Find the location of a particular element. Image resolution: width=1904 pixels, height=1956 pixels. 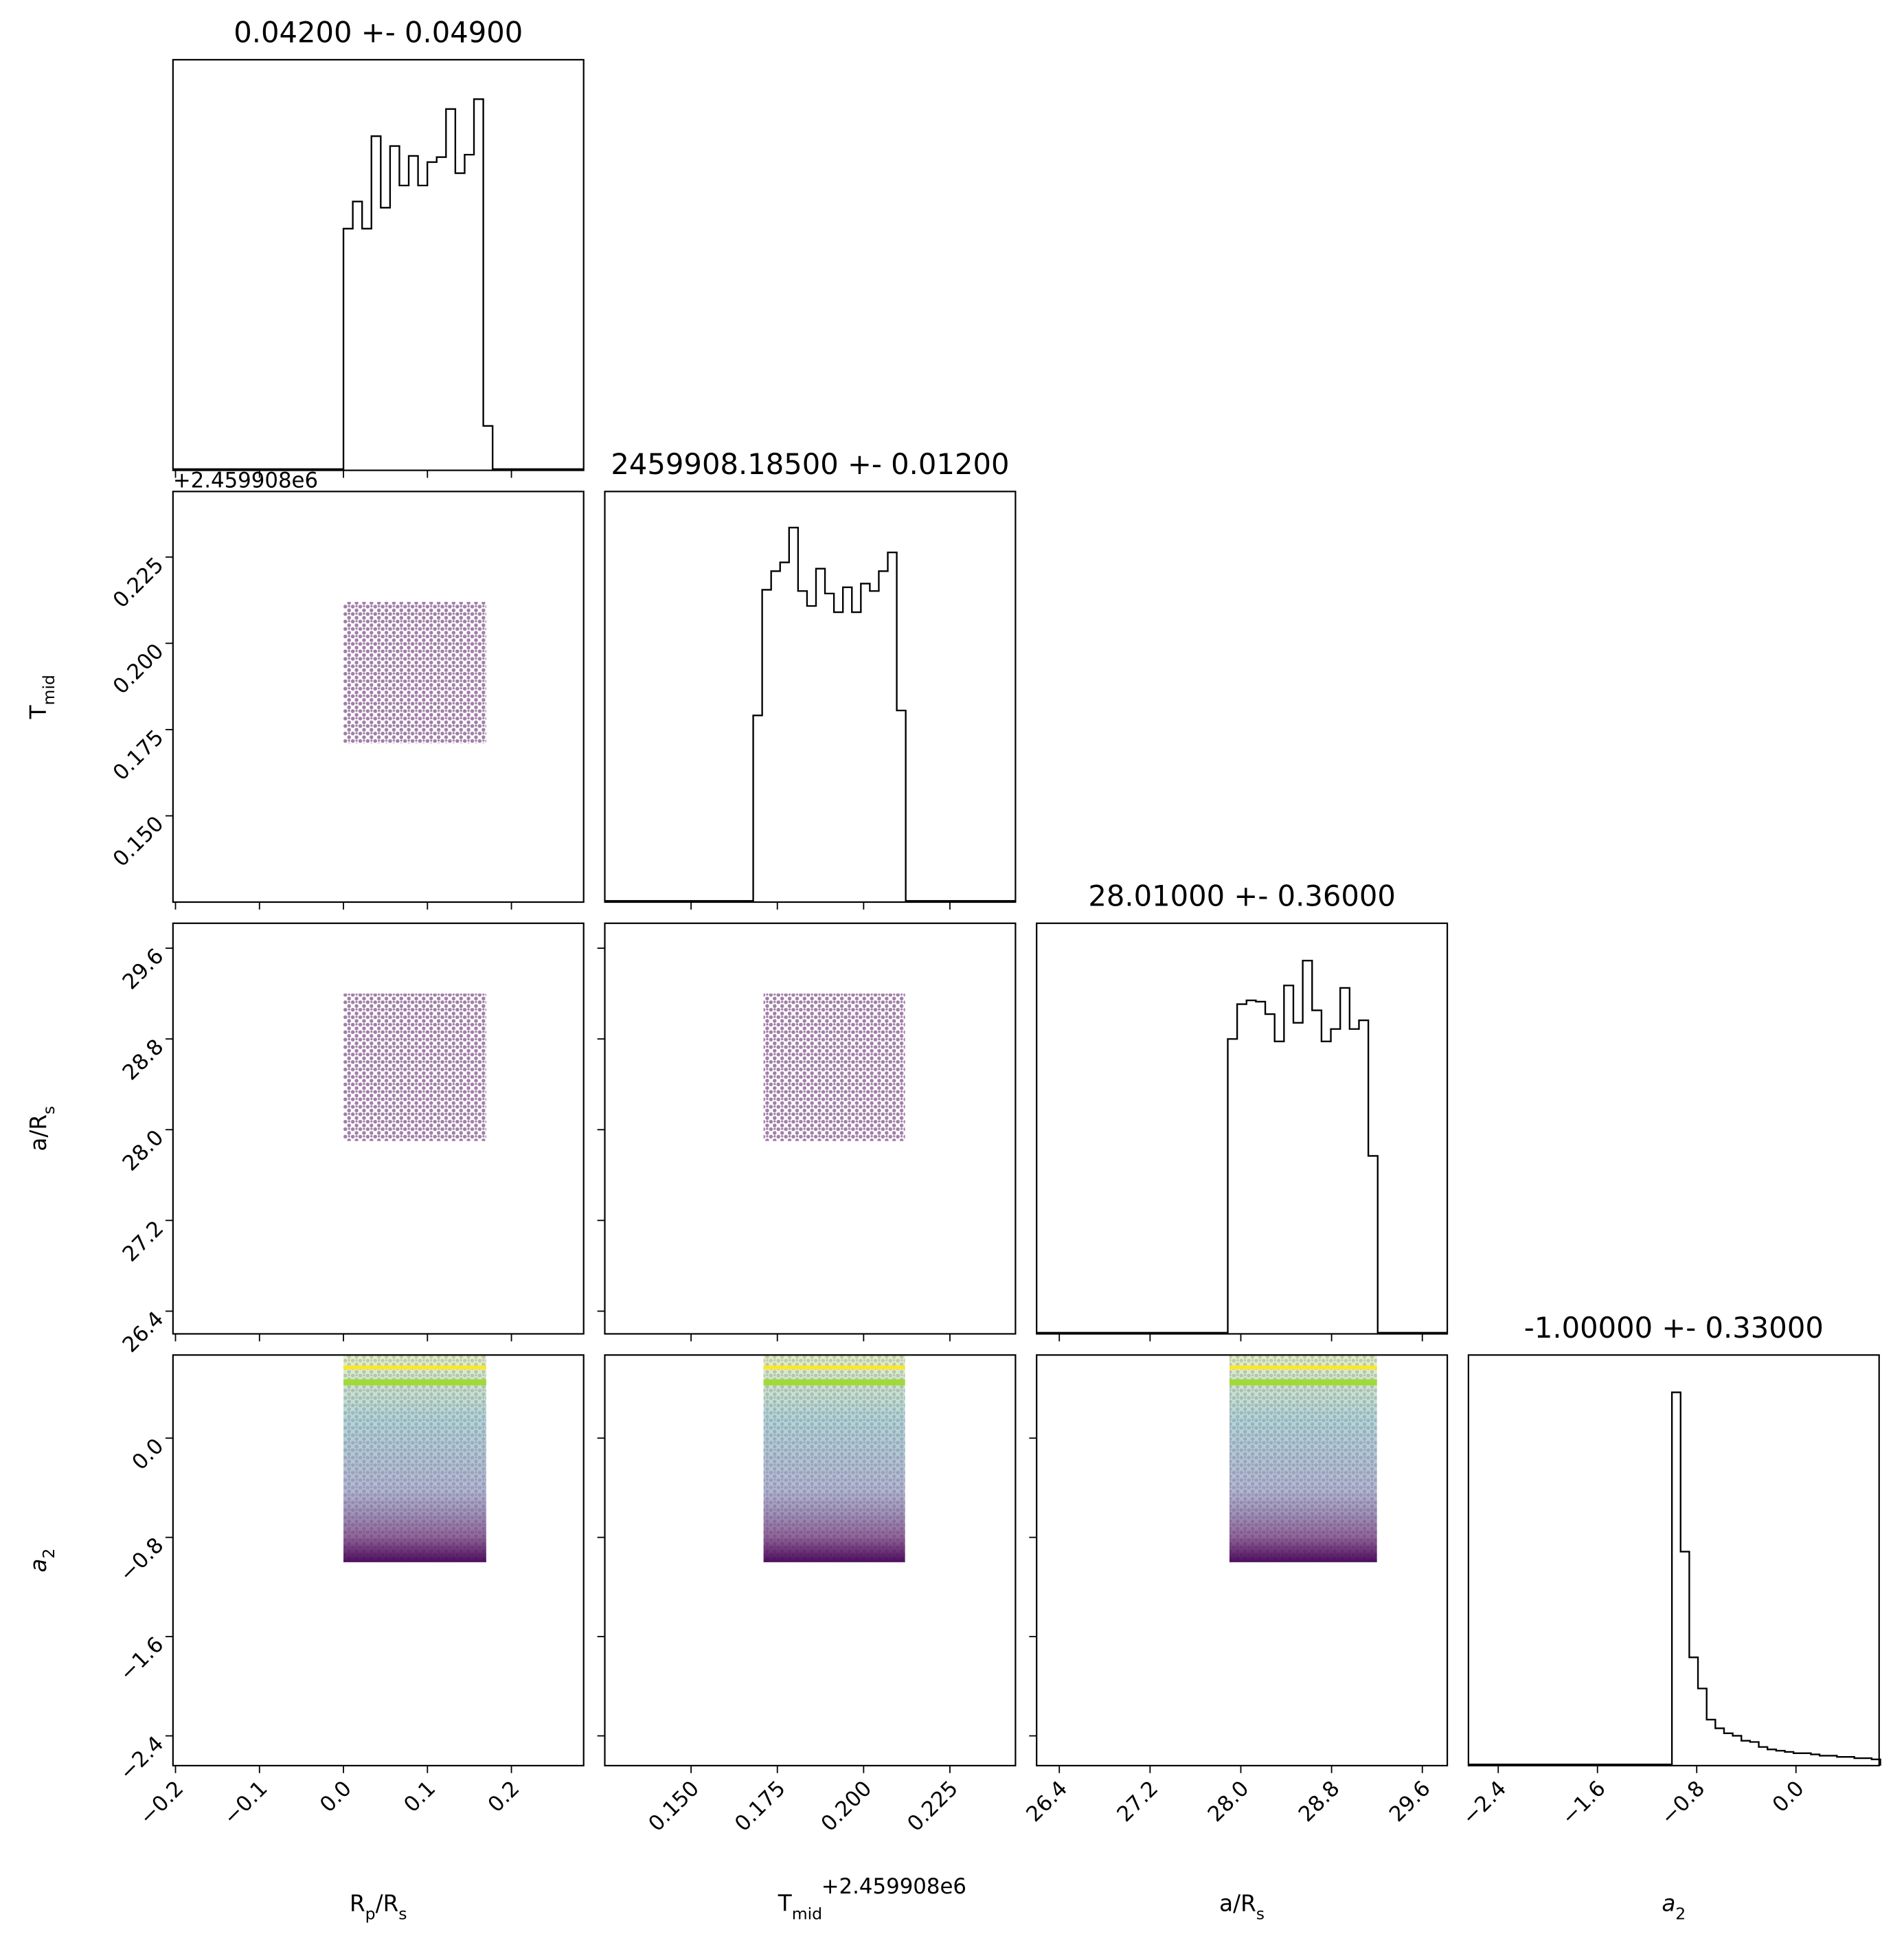

x-tick-label: 27.2 is located at coordinates (1137, 1802).